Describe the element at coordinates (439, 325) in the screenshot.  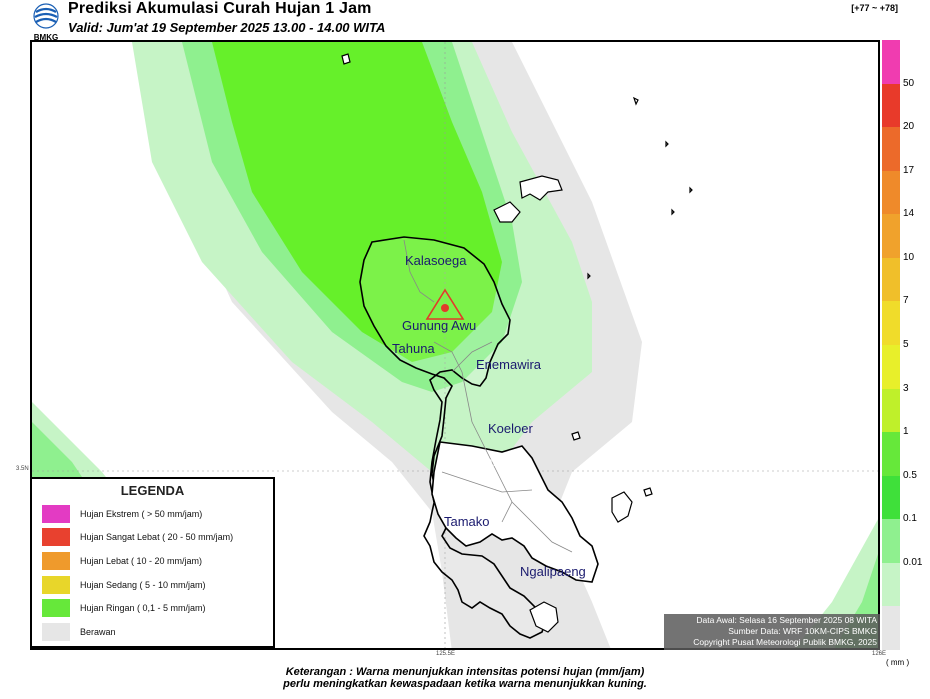
I see `place-gunung-awu: Gunung Awu` at that location.